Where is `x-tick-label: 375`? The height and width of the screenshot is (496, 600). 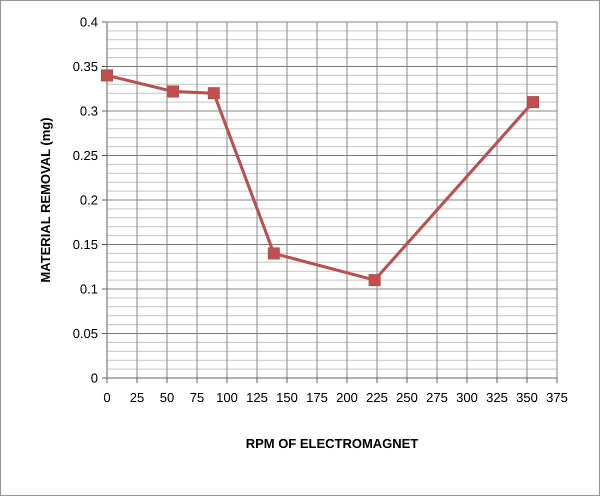
x-tick-label: 375 is located at coordinates (557, 397).